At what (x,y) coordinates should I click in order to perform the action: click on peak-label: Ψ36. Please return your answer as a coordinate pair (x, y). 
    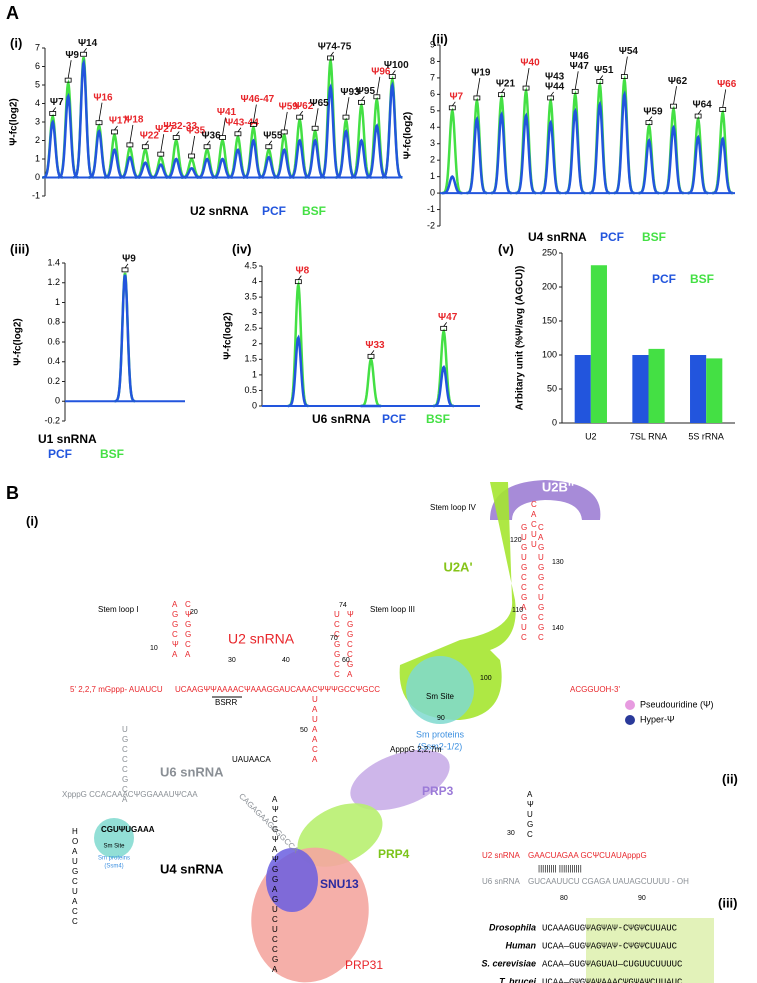
    Looking at the image, I should click on (211, 135).